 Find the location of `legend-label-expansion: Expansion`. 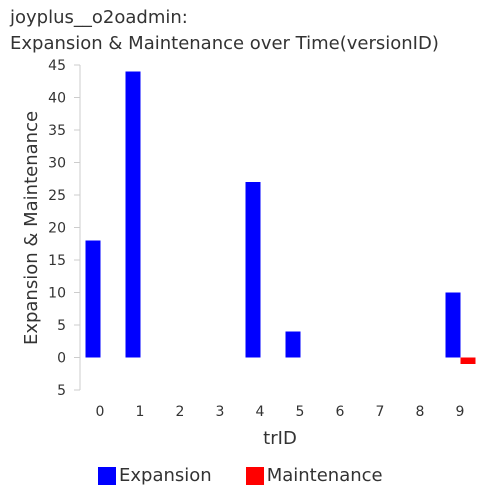

legend-label-expansion: Expansion is located at coordinates (165, 475).